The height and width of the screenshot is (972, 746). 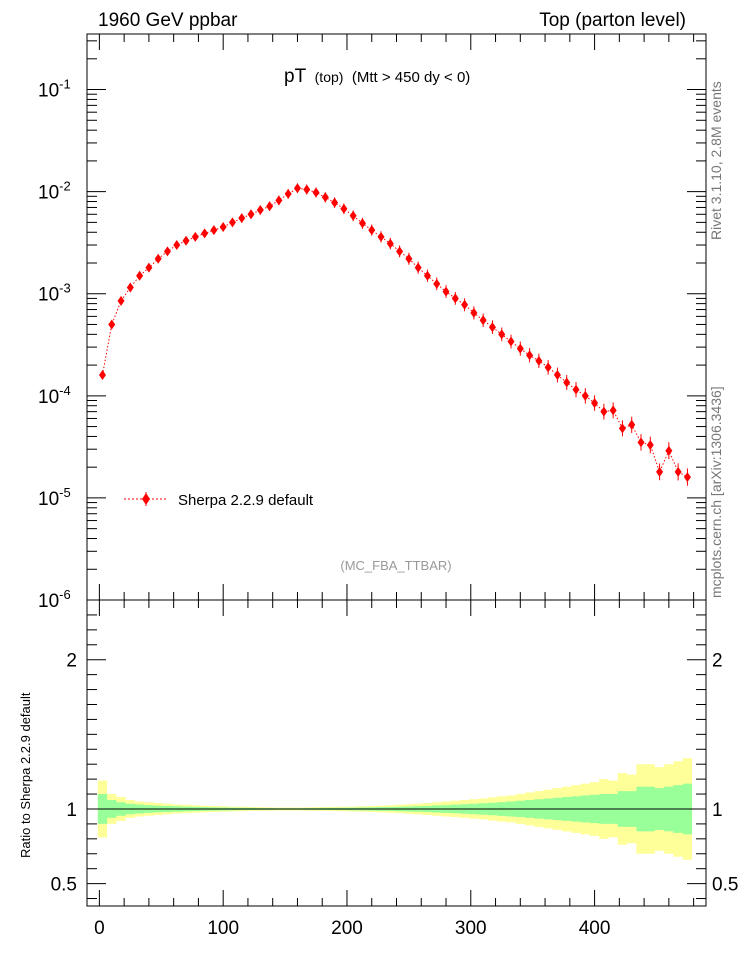 What do you see at coordinates (64, 885) in the screenshot?
I see `ratio-y-tick-label: 0.5` at bounding box center [64, 885].